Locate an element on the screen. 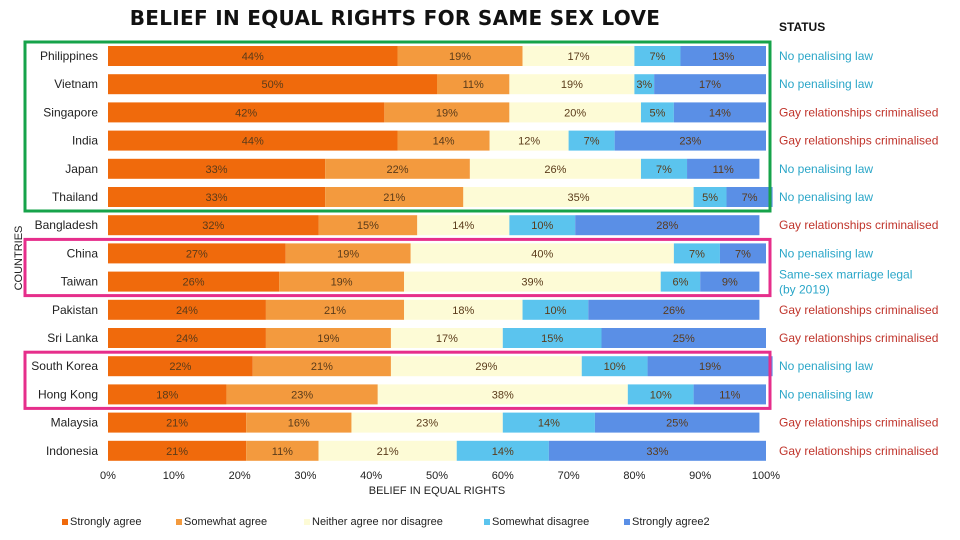  x-tick-label: 70% is located at coordinates (569, 476).